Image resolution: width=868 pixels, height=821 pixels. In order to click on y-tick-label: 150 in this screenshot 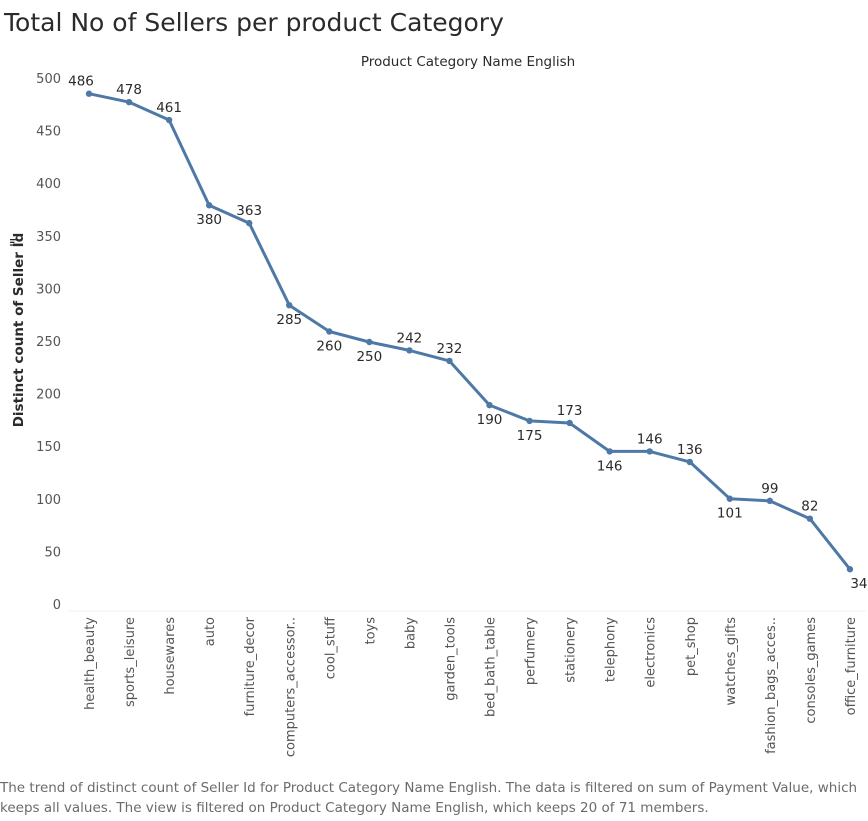, I will do `click(48, 447)`.